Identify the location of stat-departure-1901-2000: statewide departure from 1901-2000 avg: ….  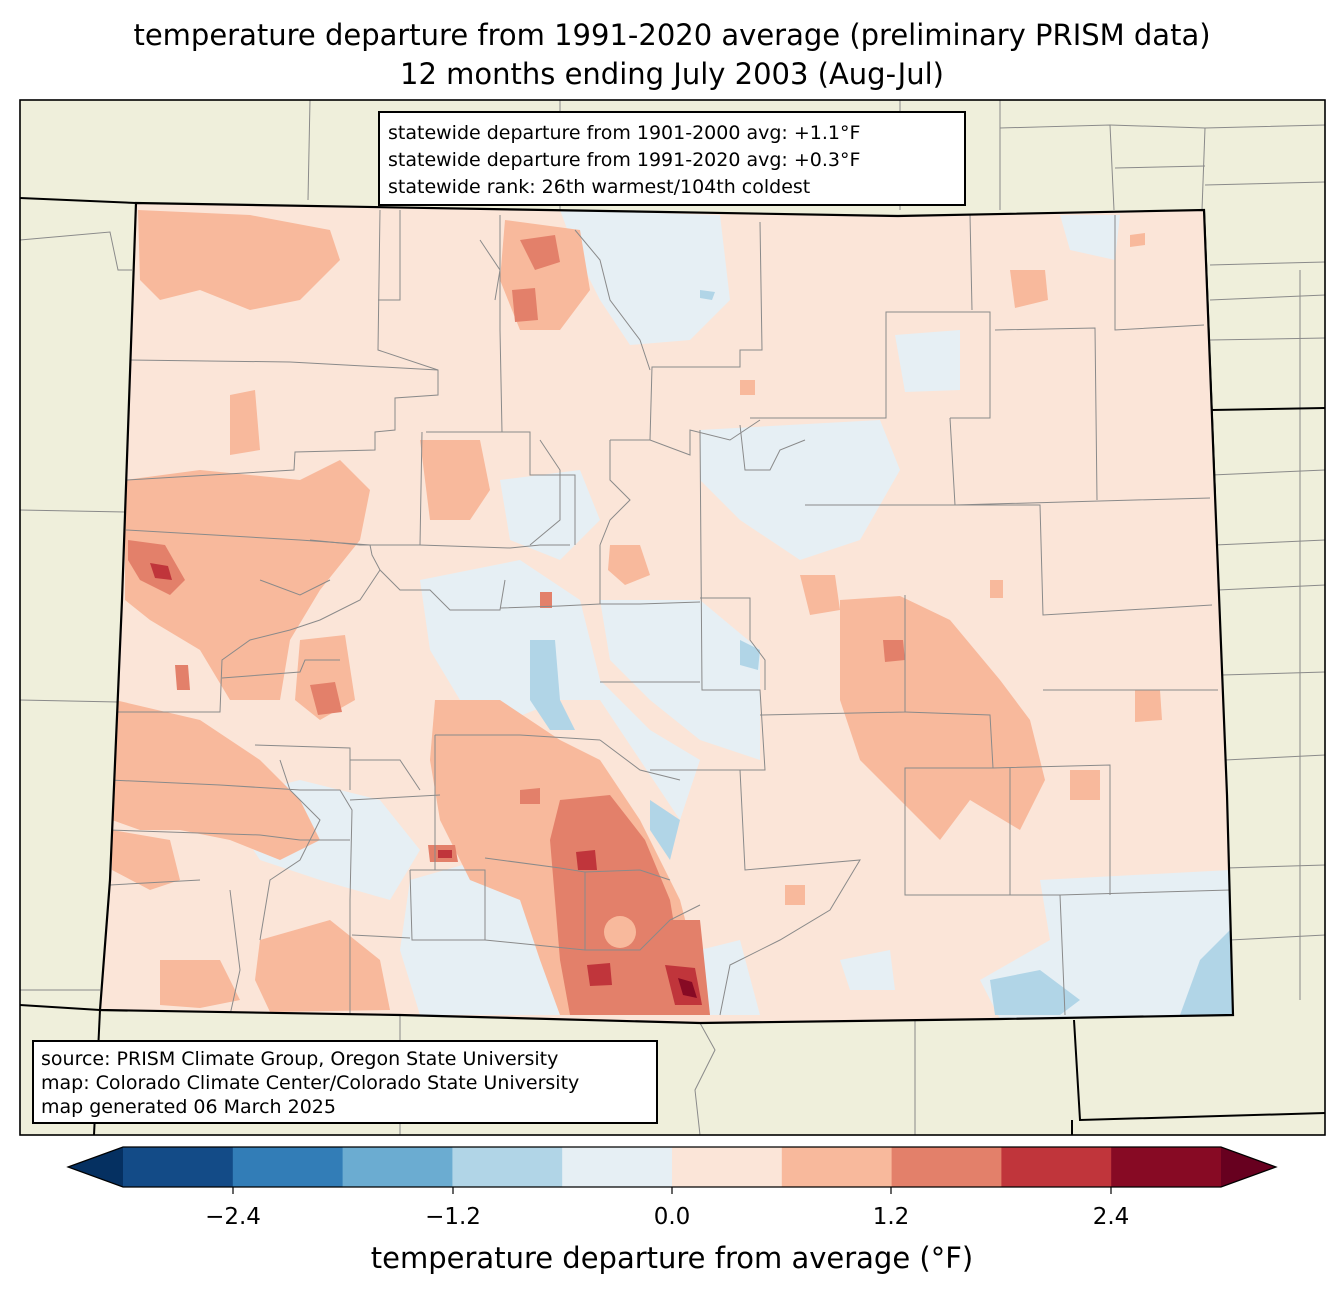
(624, 133).